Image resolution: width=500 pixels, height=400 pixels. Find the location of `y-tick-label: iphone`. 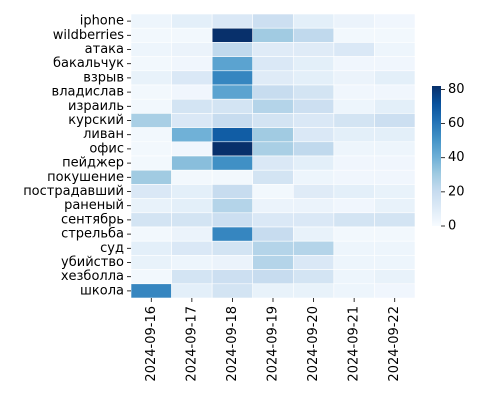

y-tick-label: iphone is located at coordinates (102, 21).